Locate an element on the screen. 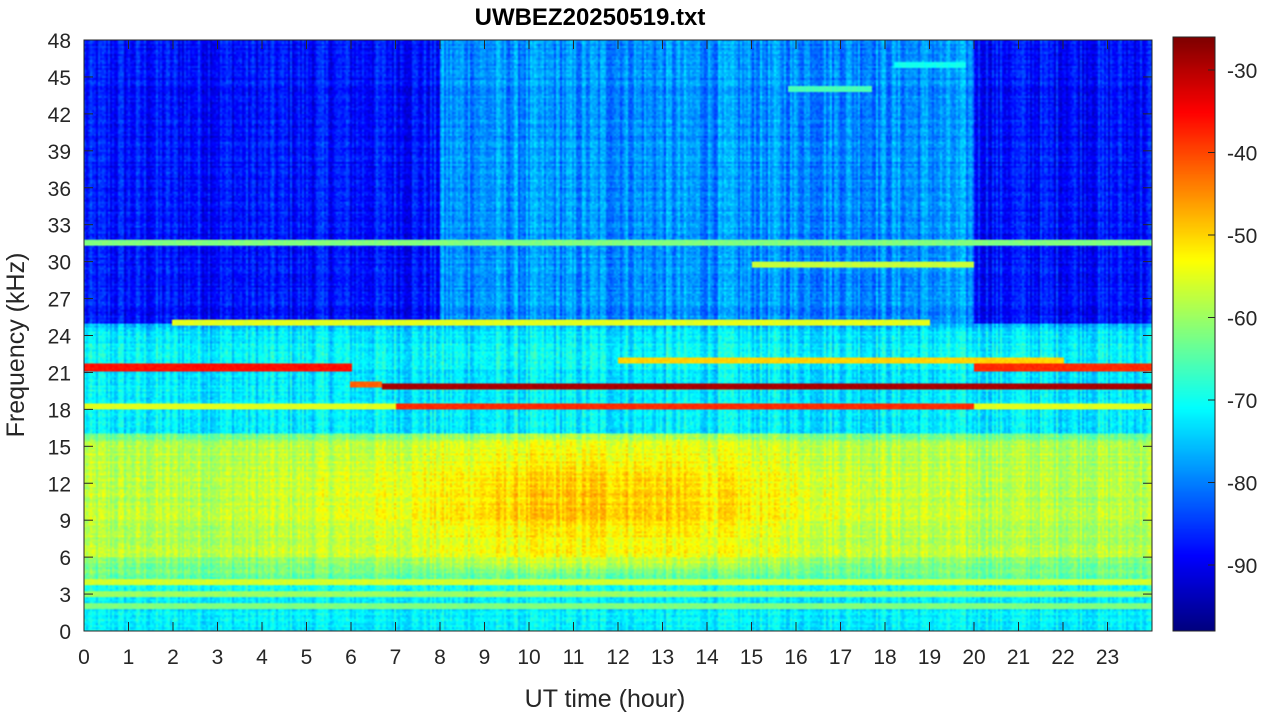 The height and width of the screenshot is (715, 1264). colorbar: -90 -80 -70 -60 -50 -40 -30 is located at coordinates (1214, 334).